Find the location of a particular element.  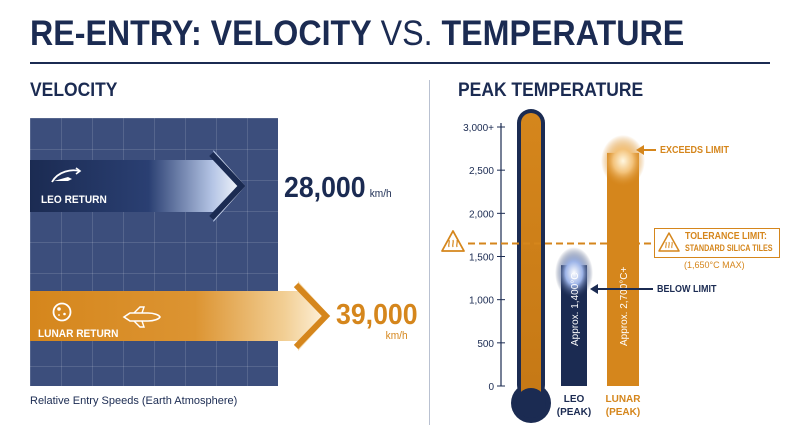

page-title: RE-ENTRY: VELOCITY VS. TEMPERATURE is located at coordinates (357, 34).